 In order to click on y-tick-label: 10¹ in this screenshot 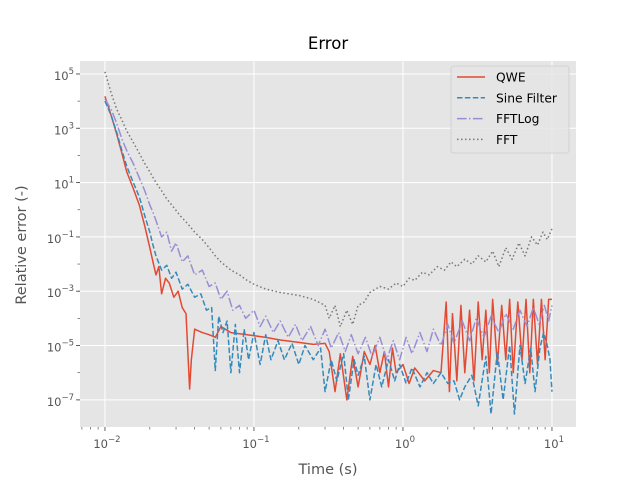, I will do `click(64, 184)`.